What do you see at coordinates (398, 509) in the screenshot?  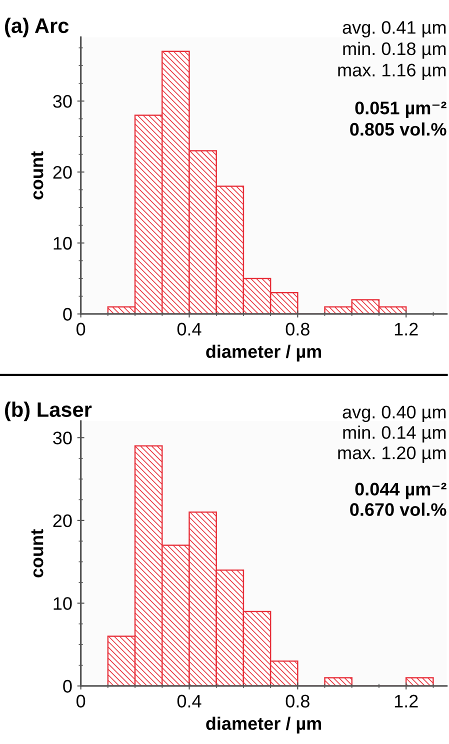 I see `annotation: 0.670 vol.%` at bounding box center [398, 509].